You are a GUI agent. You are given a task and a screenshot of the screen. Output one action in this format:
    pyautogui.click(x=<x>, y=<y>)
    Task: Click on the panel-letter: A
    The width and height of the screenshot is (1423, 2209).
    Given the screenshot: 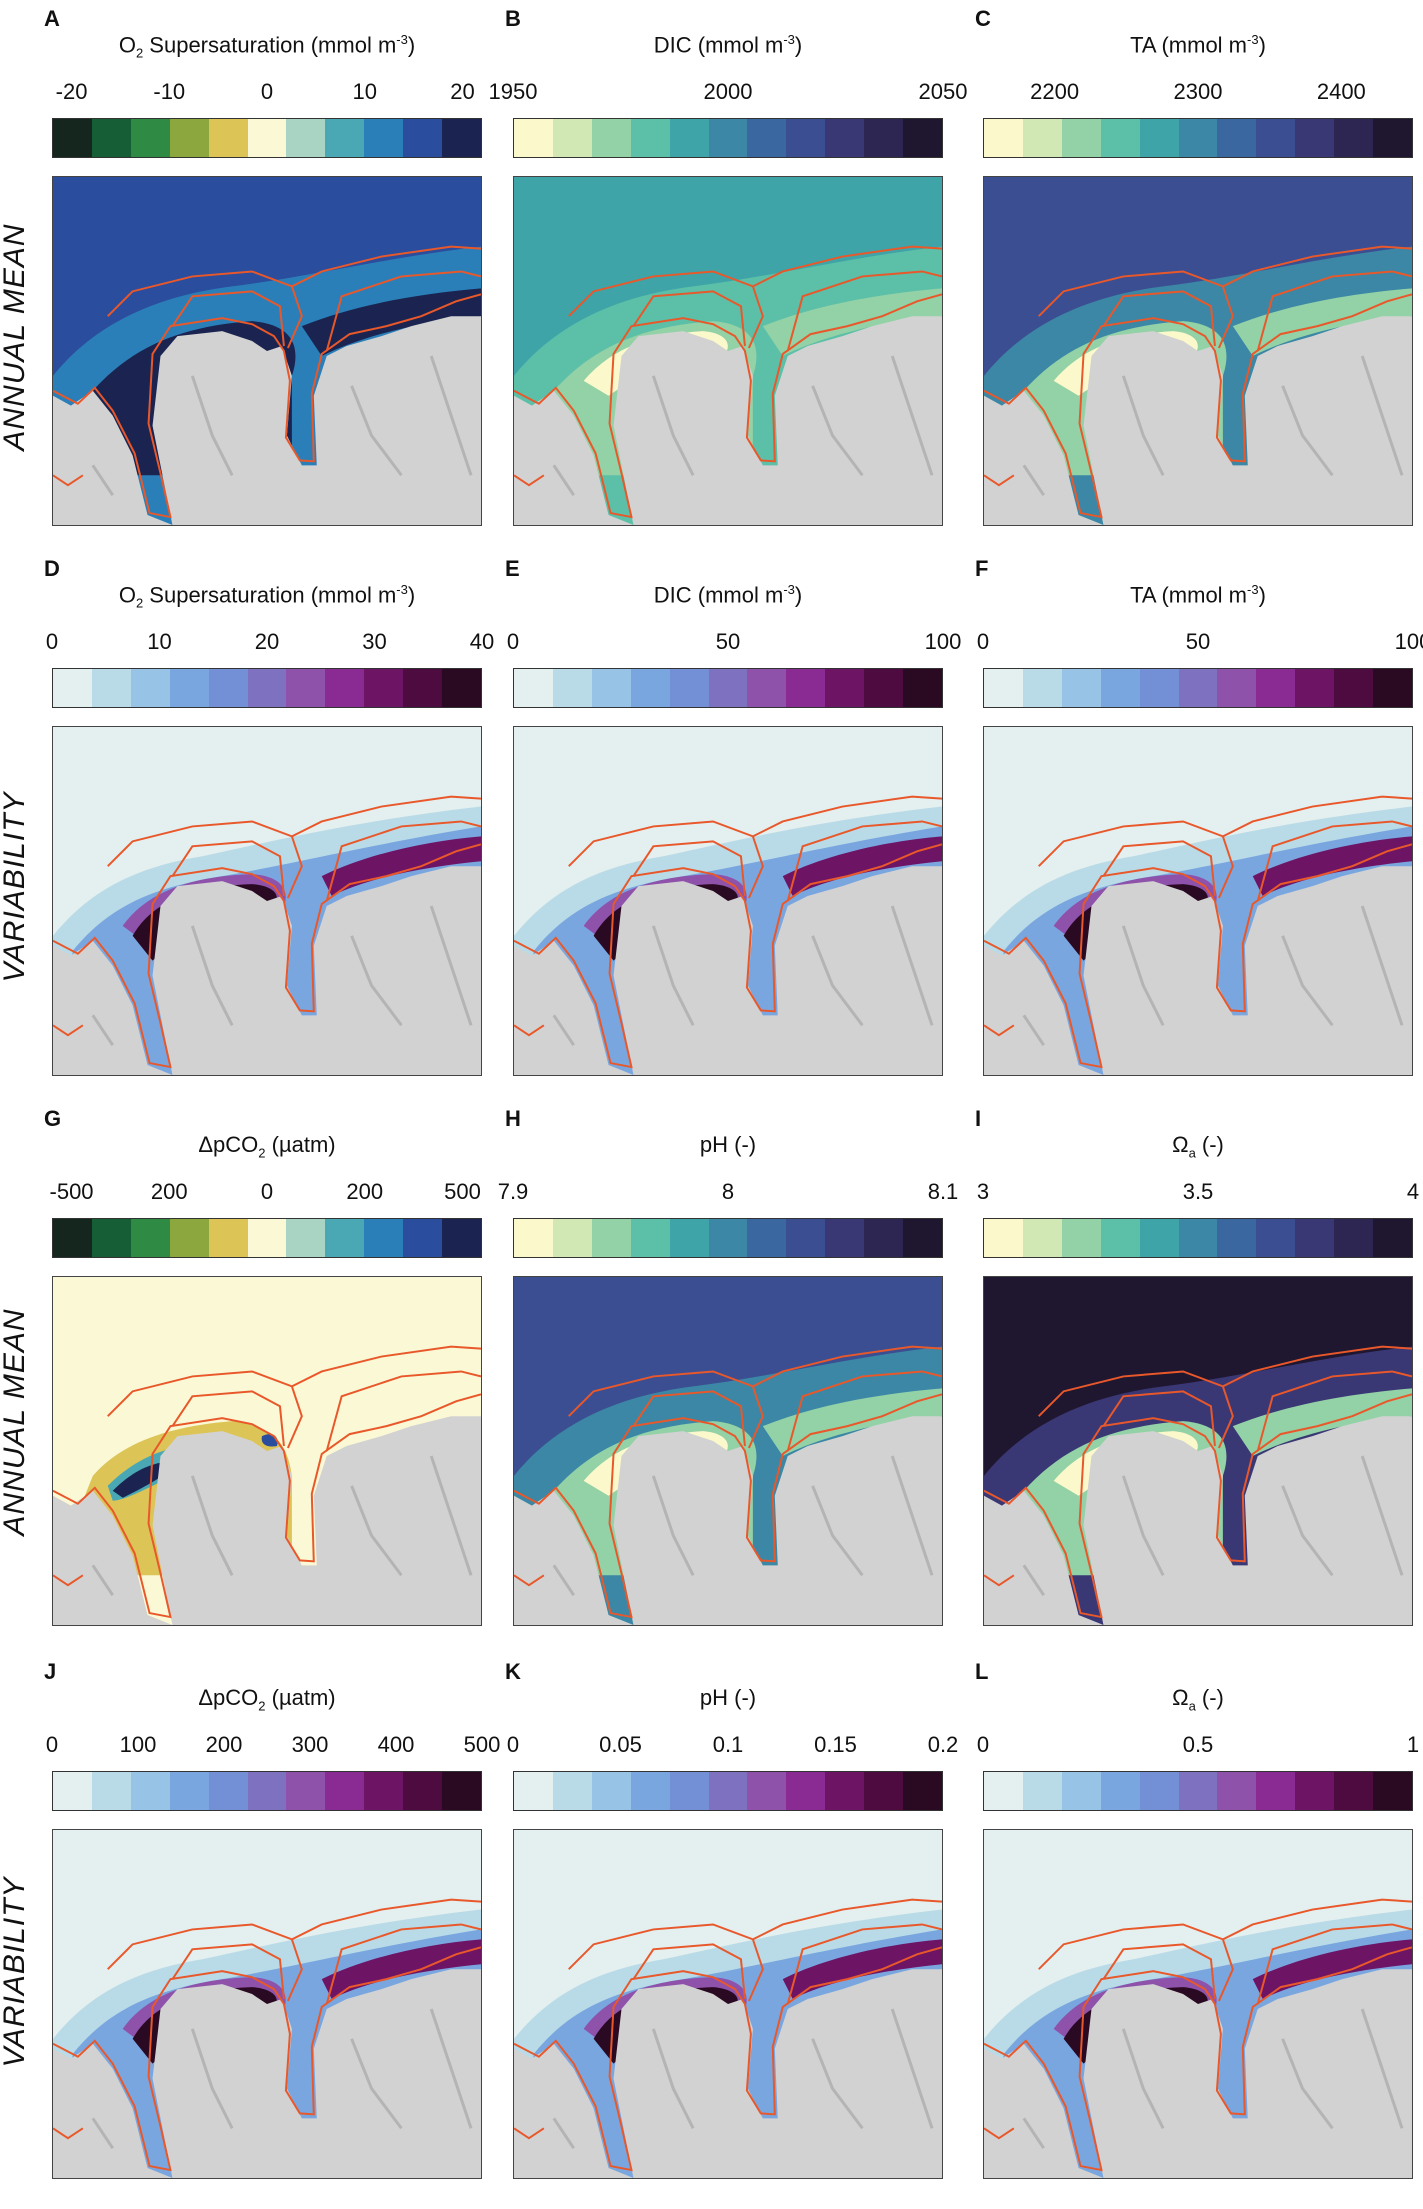 What is the action you would take?
    pyautogui.click(x=52, y=18)
    